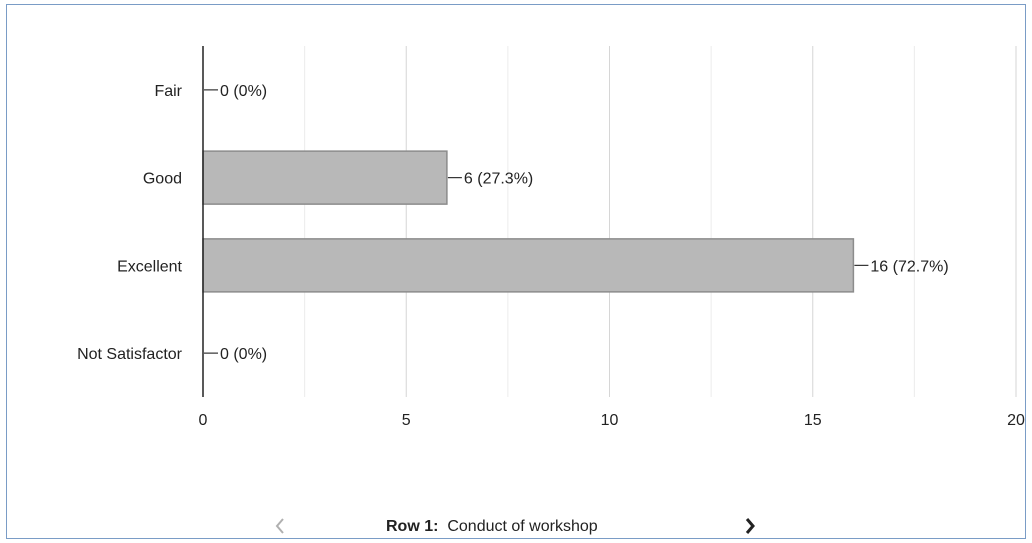  Describe the element at coordinates (406, 420) in the screenshot. I see `x-tick-label: 5` at that location.